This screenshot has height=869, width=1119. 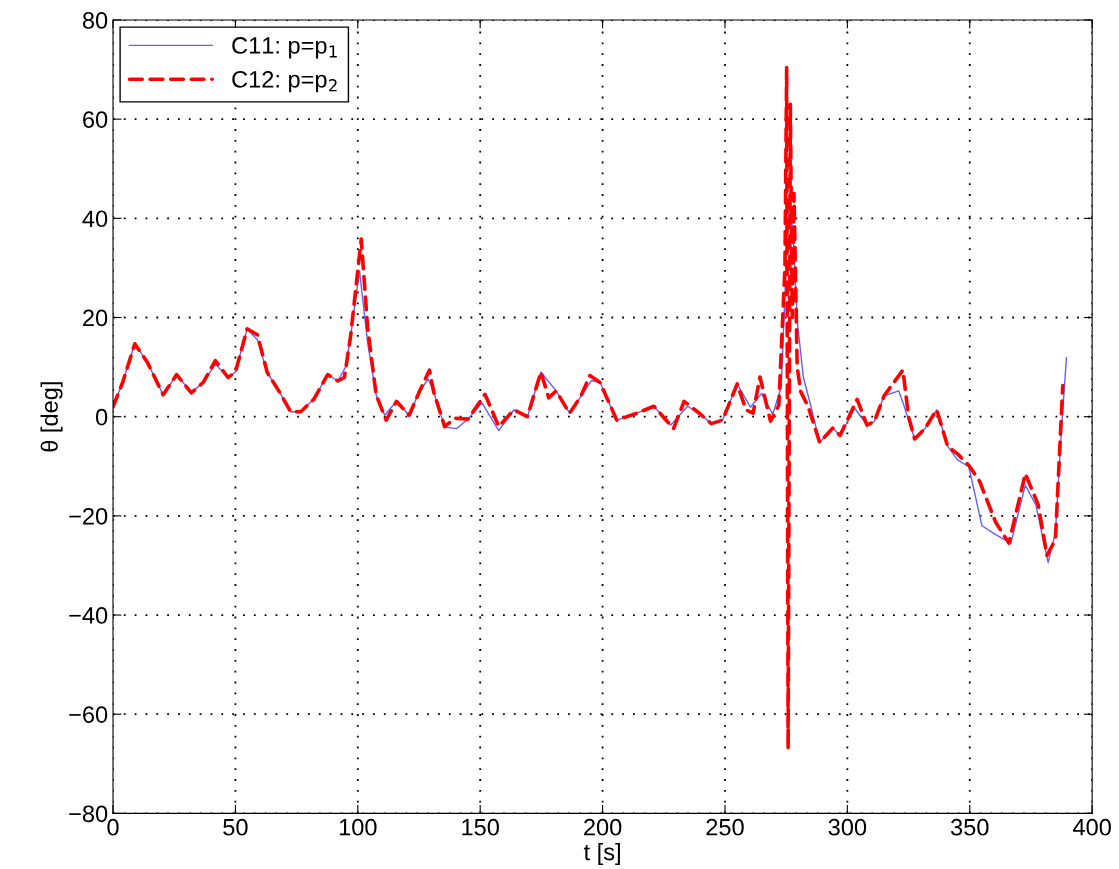 I want to click on x-tick-label: 200, so click(x=603, y=827).